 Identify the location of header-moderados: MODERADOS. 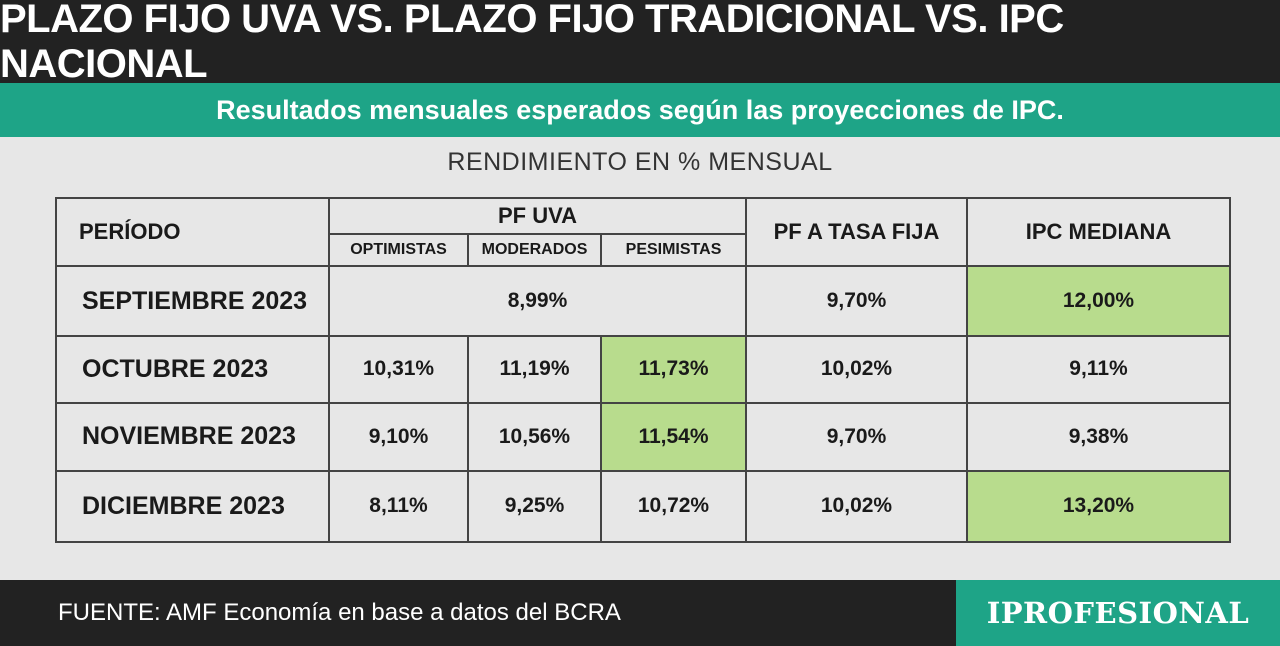
(534, 250).